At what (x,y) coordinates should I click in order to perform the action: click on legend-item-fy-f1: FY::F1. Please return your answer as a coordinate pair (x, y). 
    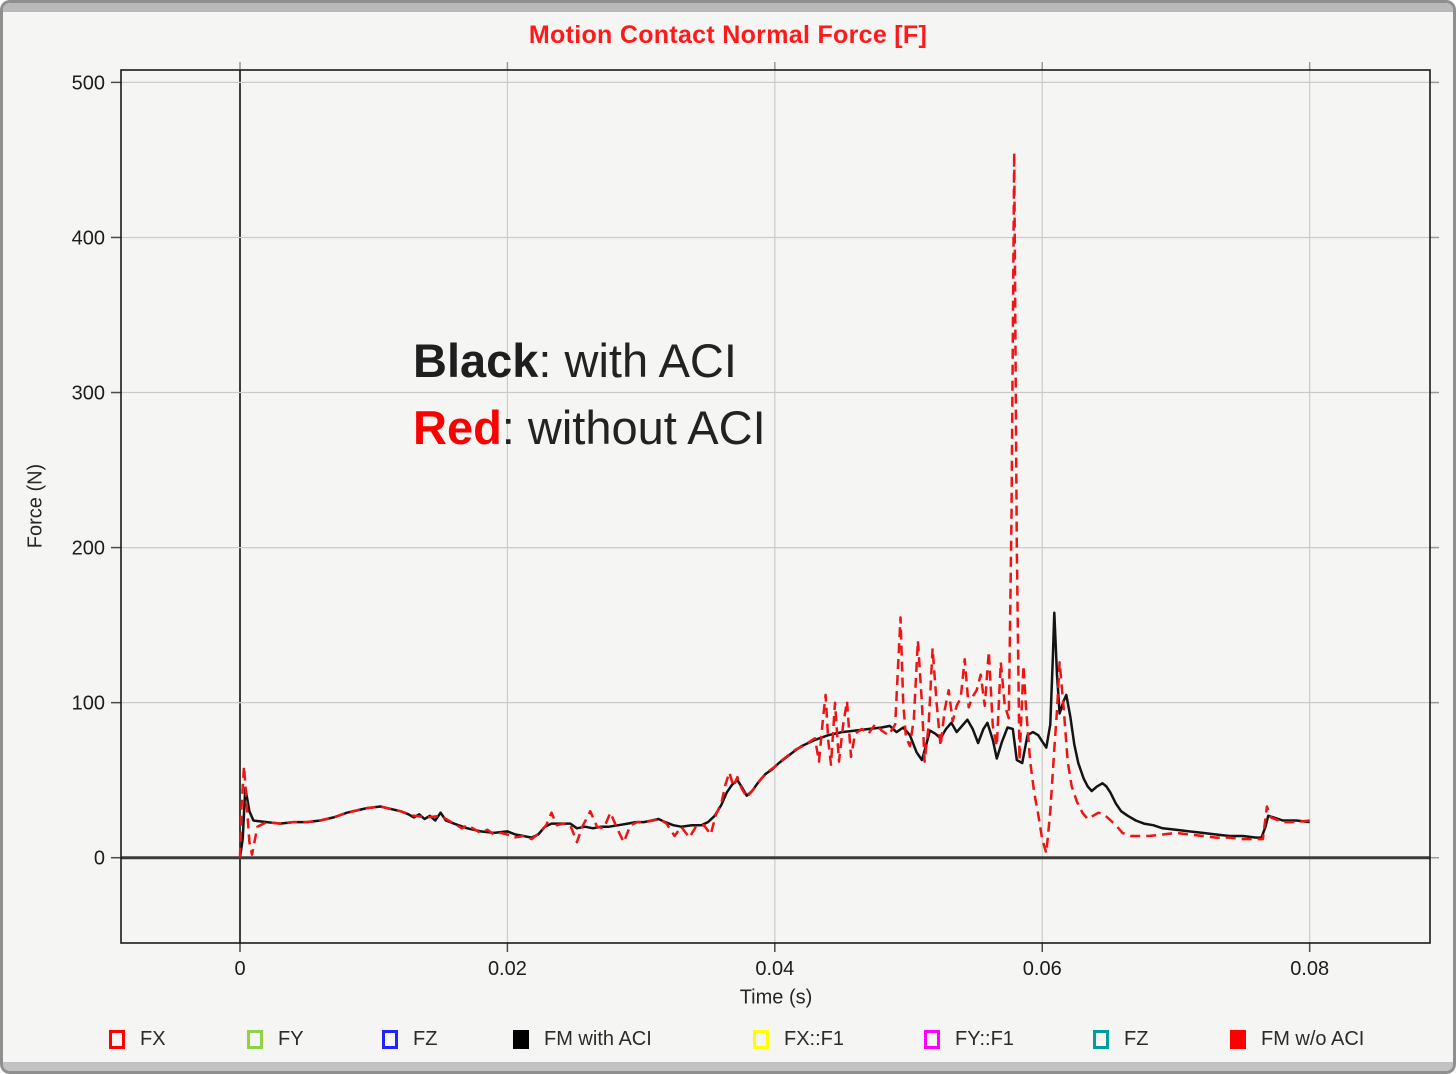
    Looking at the image, I should click on (969, 1039).